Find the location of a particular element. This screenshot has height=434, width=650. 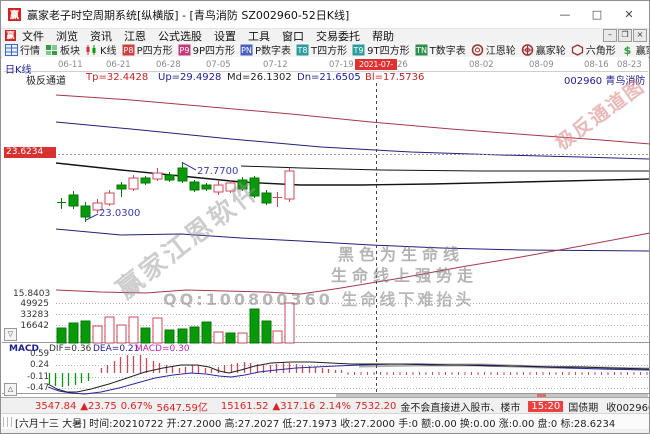

scrollbar-marker is located at coordinates (541, 396).